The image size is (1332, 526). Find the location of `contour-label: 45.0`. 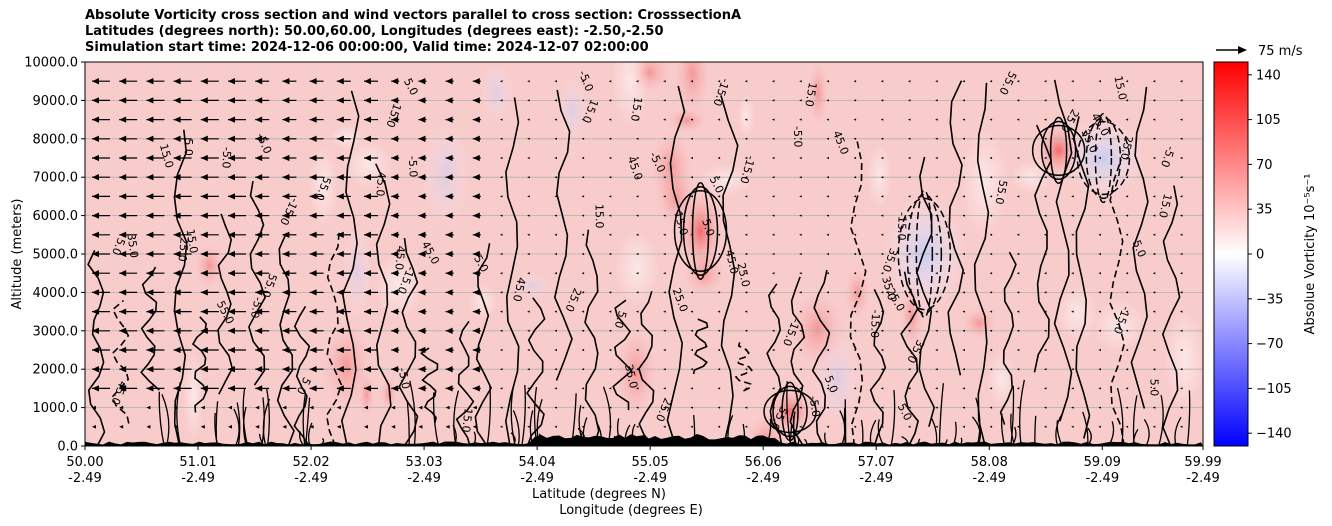

contour-label: 45.0 is located at coordinates (732, 261).